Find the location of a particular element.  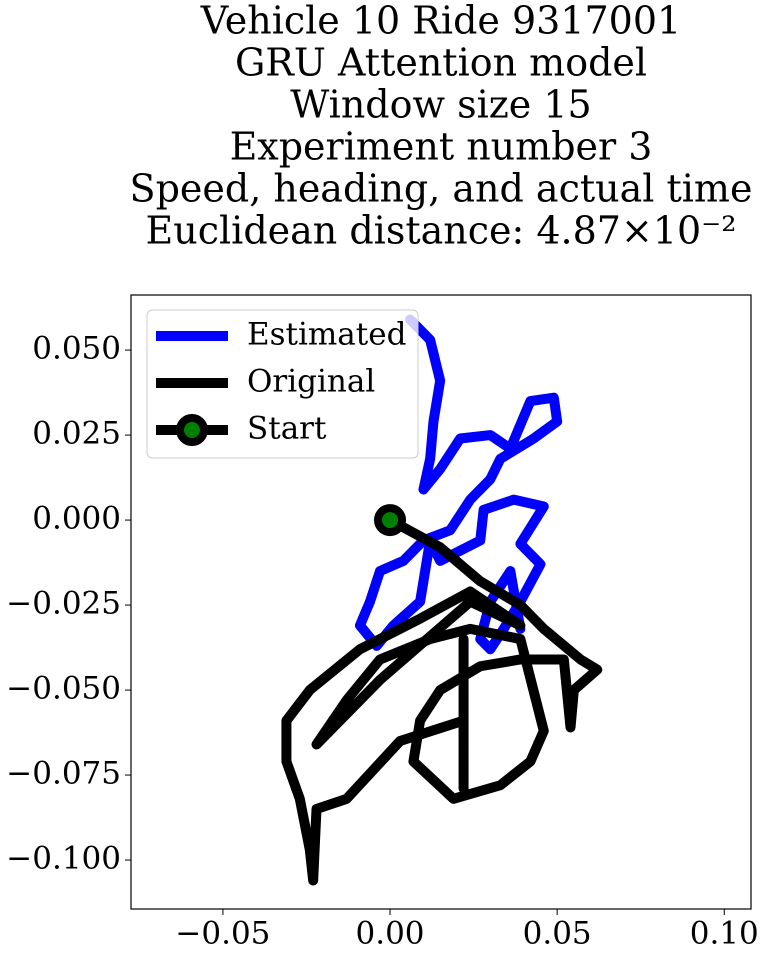

y-tick-label: −0.025 is located at coordinates (63, 604).